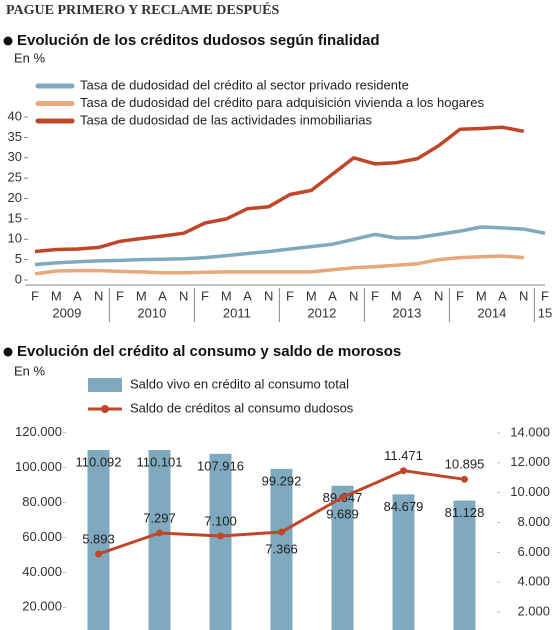 Image resolution: width=560 pixels, height=630 pixels. I want to click on x-year-label: 2012, so click(321, 312).